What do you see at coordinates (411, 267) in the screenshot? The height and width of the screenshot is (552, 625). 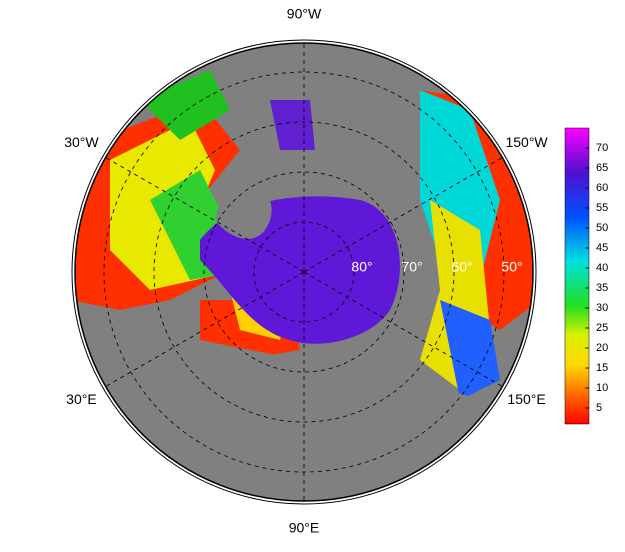 I see `latitude-label: 70°` at bounding box center [411, 267].